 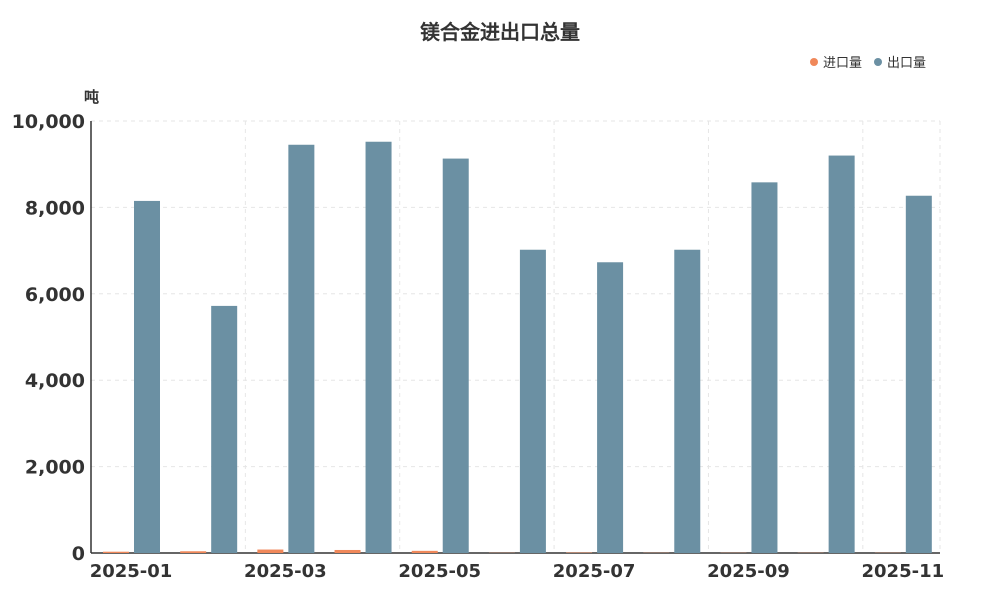 What do you see at coordinates (906, 63) in the screenshot?
I see `legend-export-label: 出口量` at bounding box center [906, 63].